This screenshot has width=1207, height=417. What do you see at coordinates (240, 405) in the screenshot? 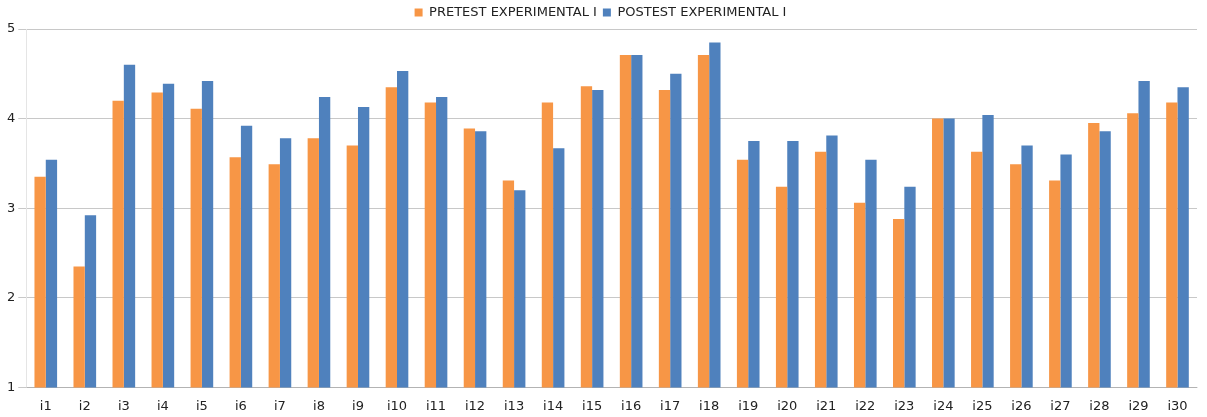
I see `x-tick-label: i6` at bounding box center [240, 405].